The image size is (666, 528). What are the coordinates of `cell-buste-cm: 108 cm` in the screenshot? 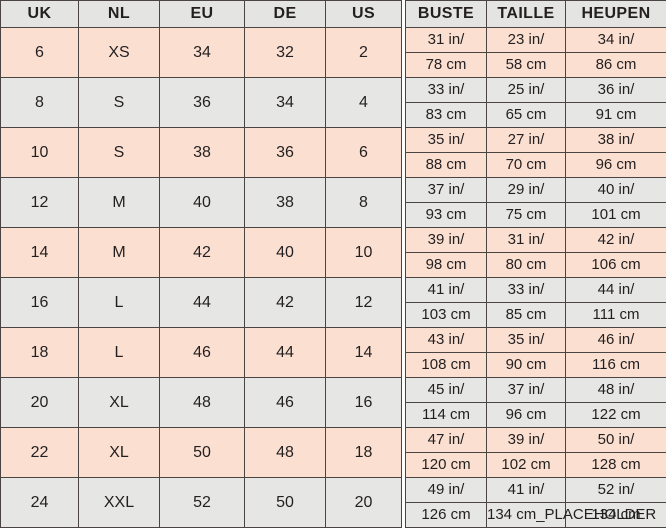 It's located at (446, 365).